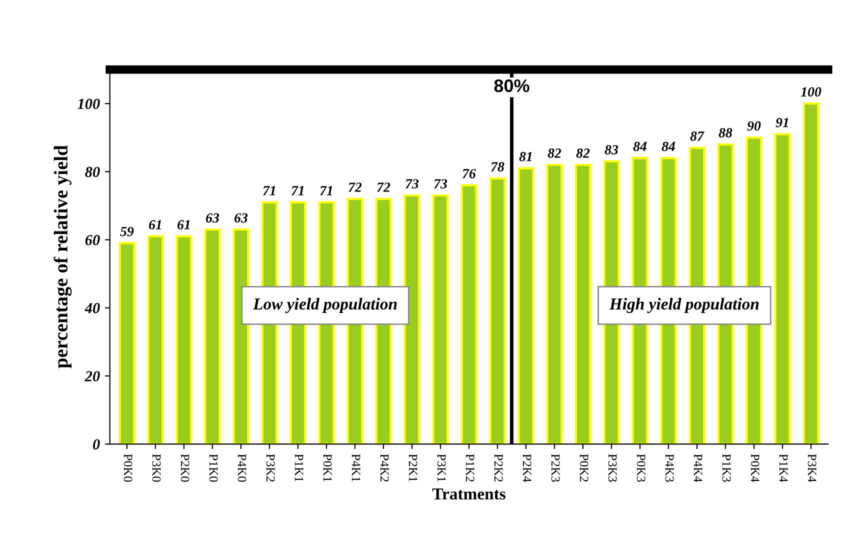 This screenshot has height=535, width=845. Describe the element at coordinates (469, 173) in the screenshot. I see `data-label: 76` at that location.